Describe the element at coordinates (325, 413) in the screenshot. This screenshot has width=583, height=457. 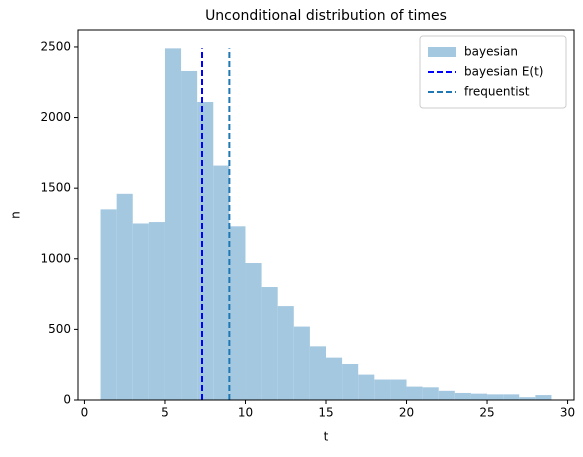
I see `x-tick-label: 15` at that location.